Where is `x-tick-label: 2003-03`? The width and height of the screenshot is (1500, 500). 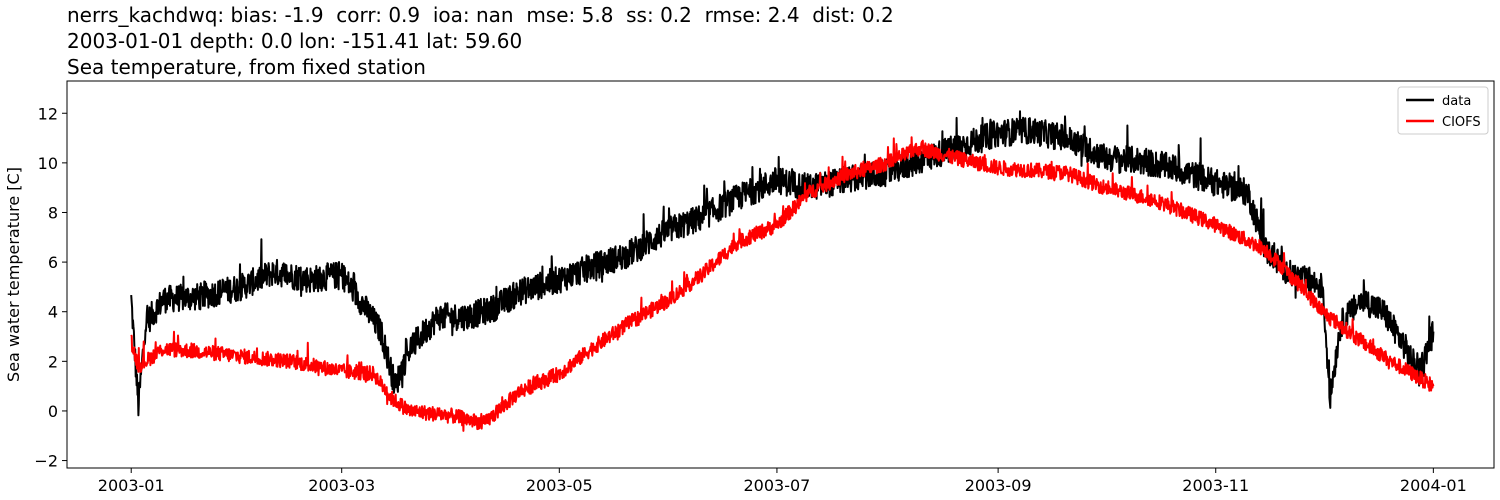
x-tick-label: 2003-03 is located at coordinates (341, 485).